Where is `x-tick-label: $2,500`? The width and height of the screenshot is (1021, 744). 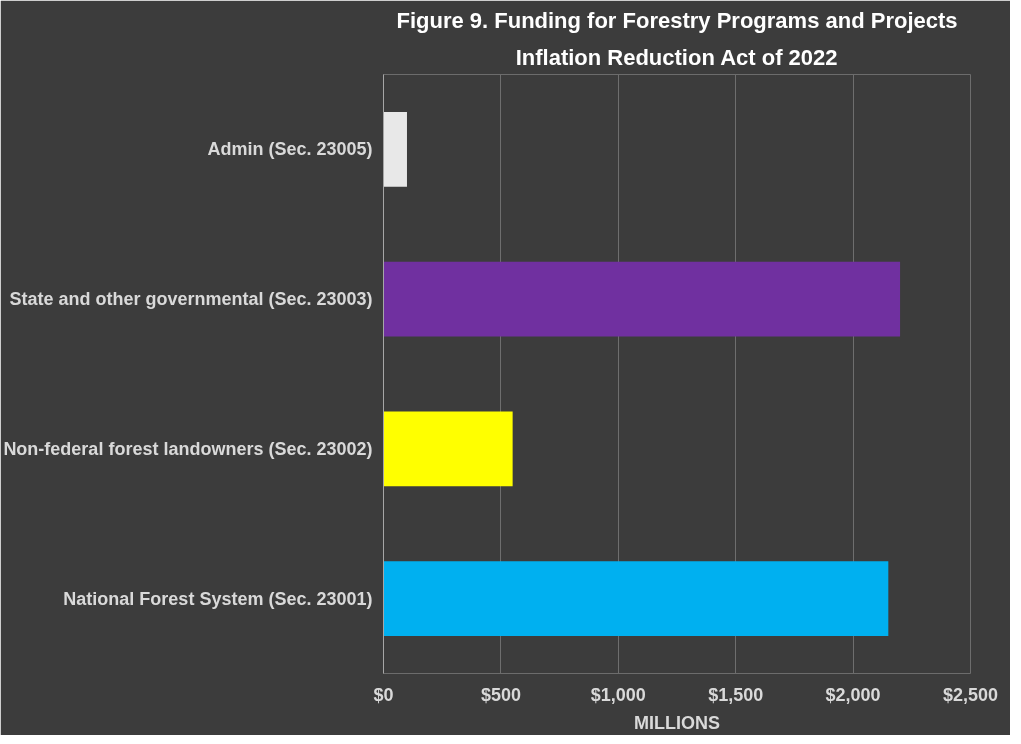
x-tick-label: $2,500 is located at coordinates (970, 694).